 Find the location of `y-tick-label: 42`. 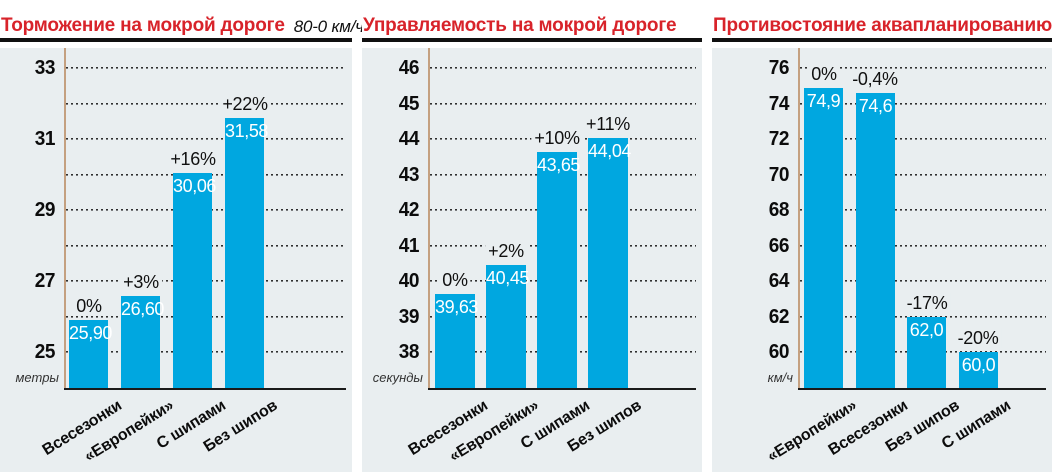

y-tick-label: 42 is located at coordinates (409, 210).